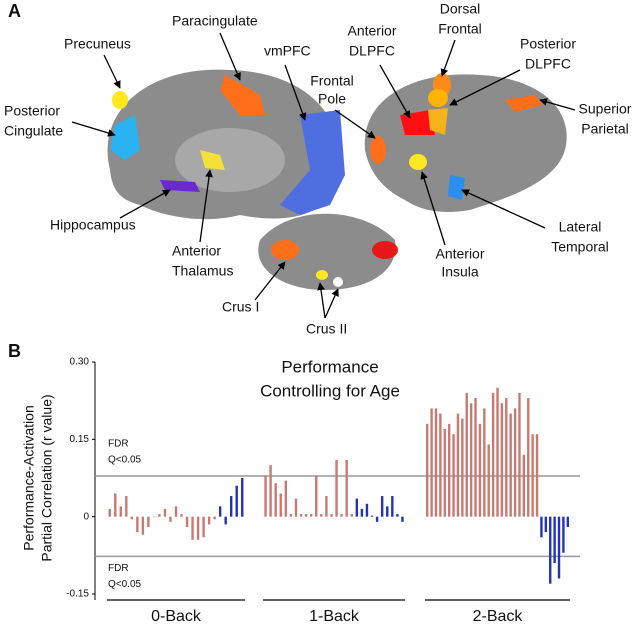 The width and height of the screenshot is (640, 630). What do you see at coordinates (287, 51) in the screenshot?
I see `region-label: vmPFC` at bounding box center [287, 51].